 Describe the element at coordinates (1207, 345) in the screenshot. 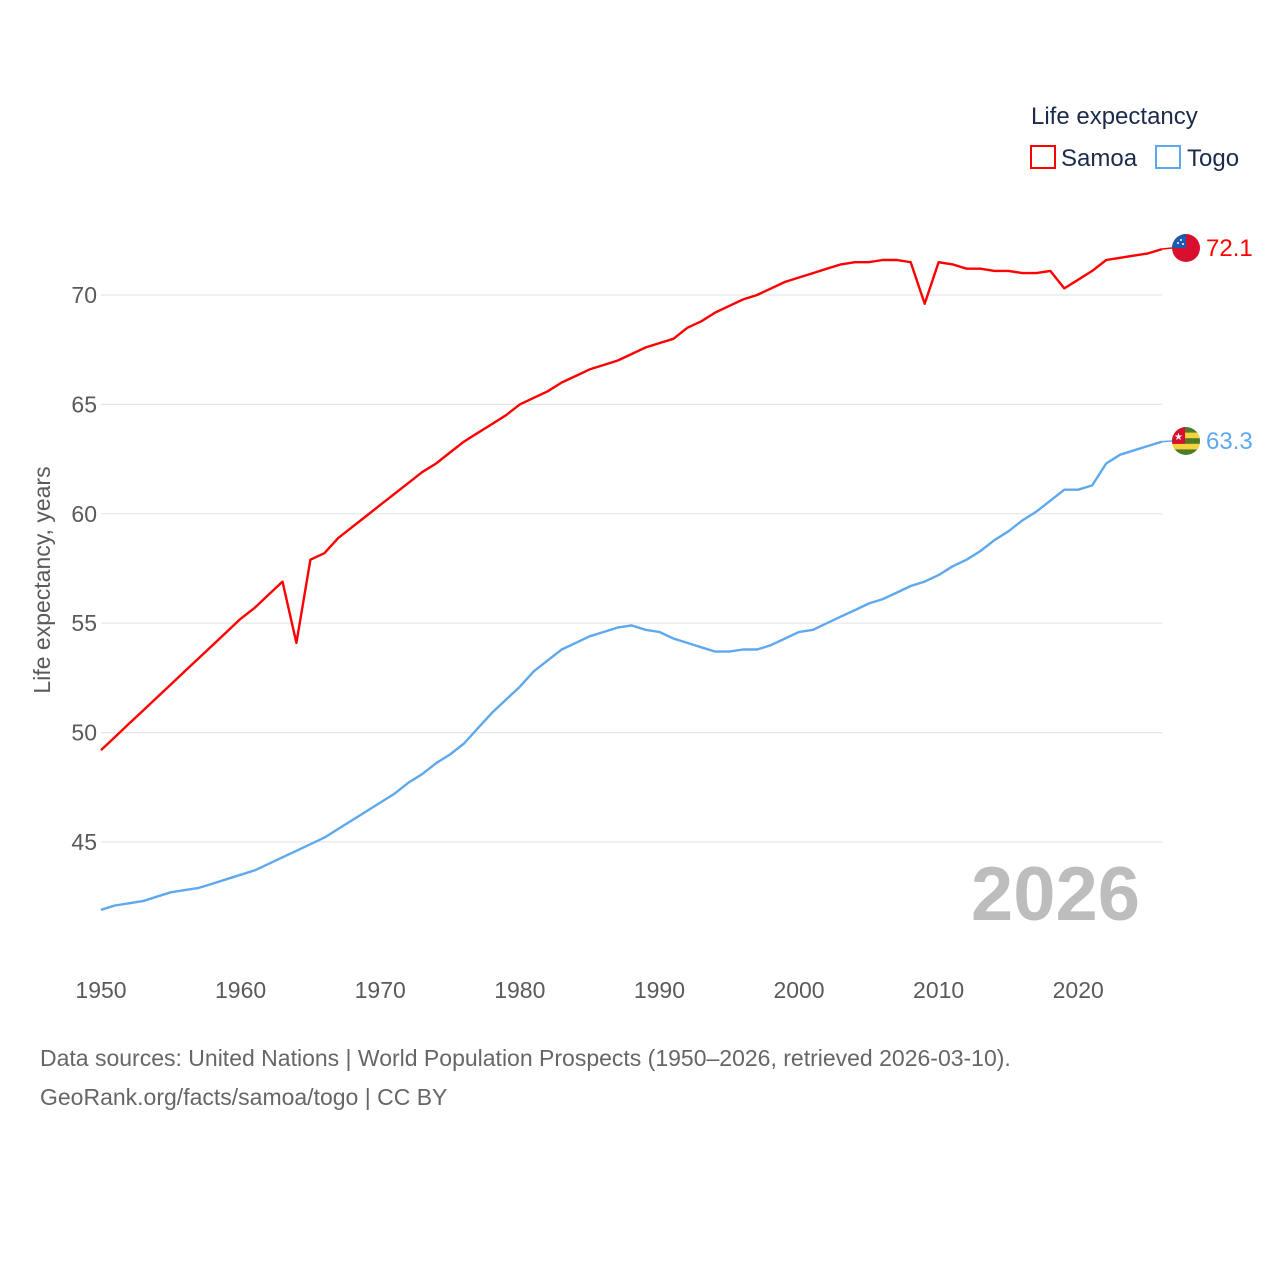

I see `series-end-labels: 72.1 63.3` at that location.